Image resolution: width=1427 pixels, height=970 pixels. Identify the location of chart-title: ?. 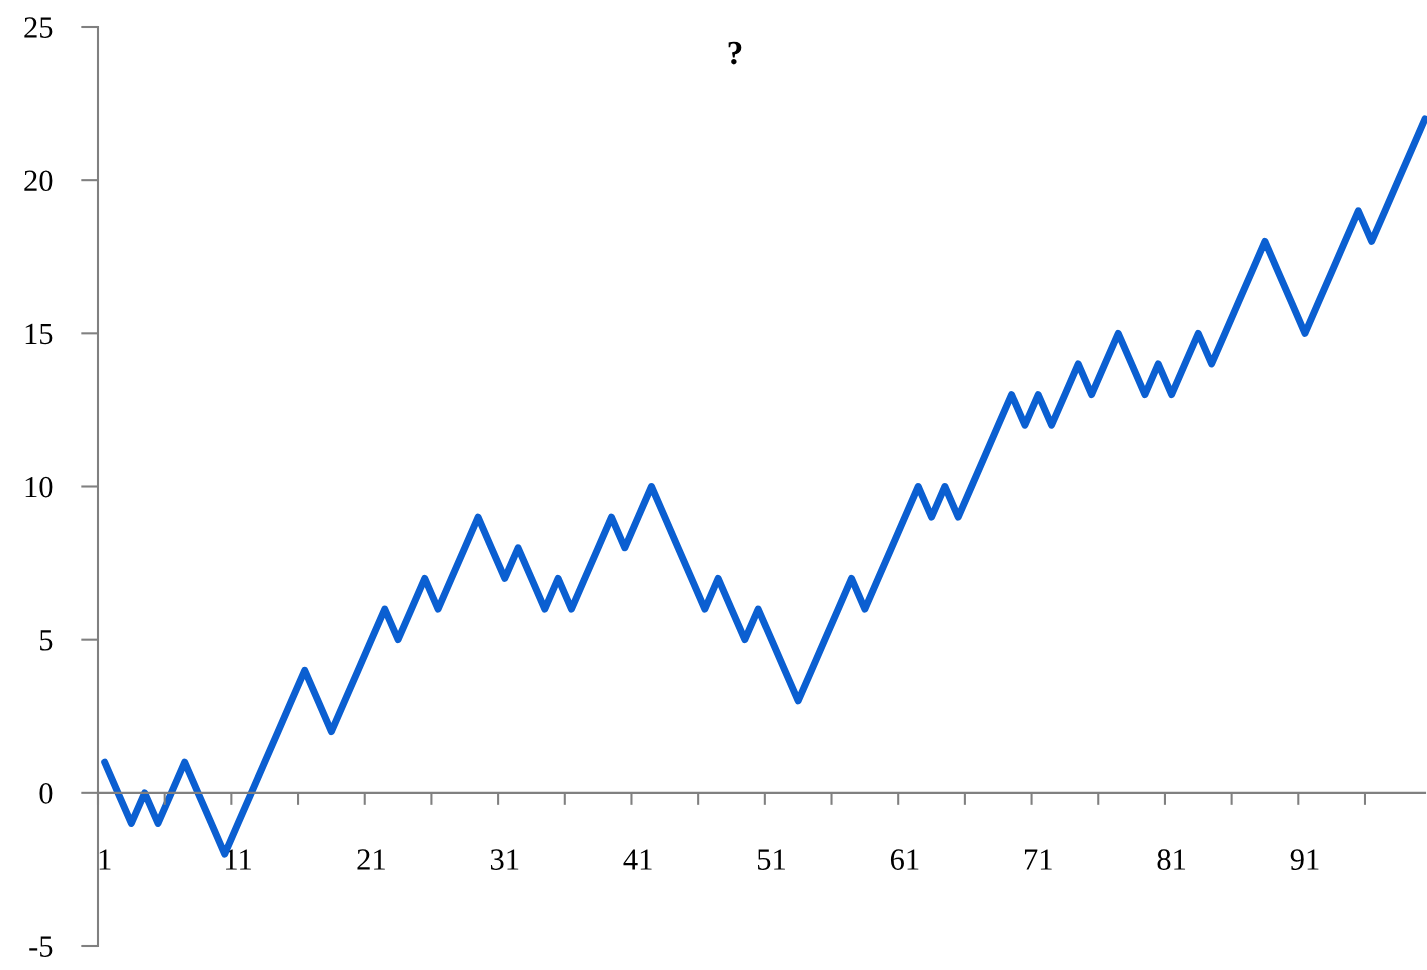
(735, 53).